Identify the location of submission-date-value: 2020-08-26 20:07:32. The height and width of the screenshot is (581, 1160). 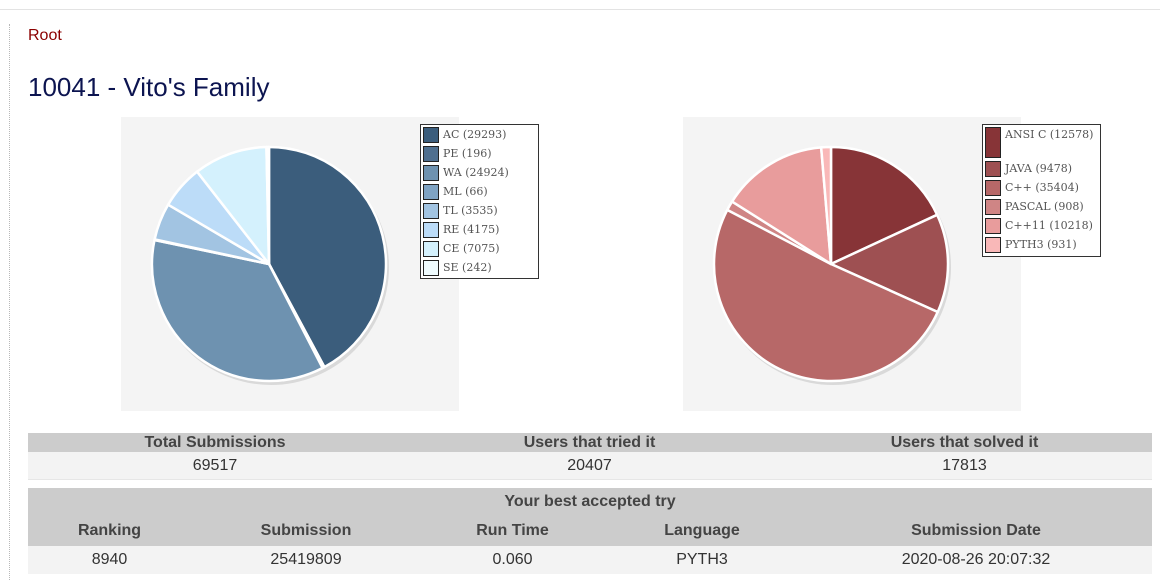
(976, 560).